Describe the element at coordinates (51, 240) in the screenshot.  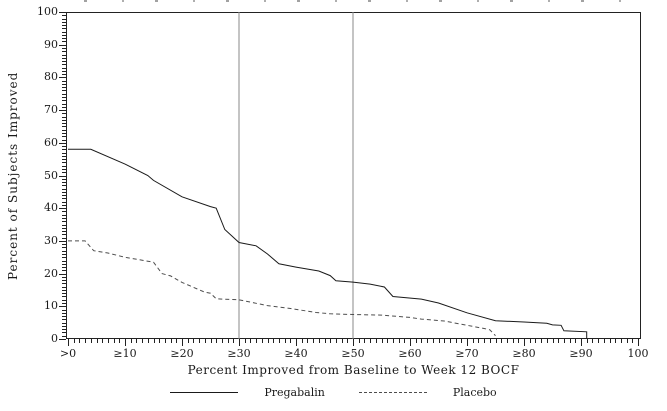
I see `y-tick-label: 30` at that location.